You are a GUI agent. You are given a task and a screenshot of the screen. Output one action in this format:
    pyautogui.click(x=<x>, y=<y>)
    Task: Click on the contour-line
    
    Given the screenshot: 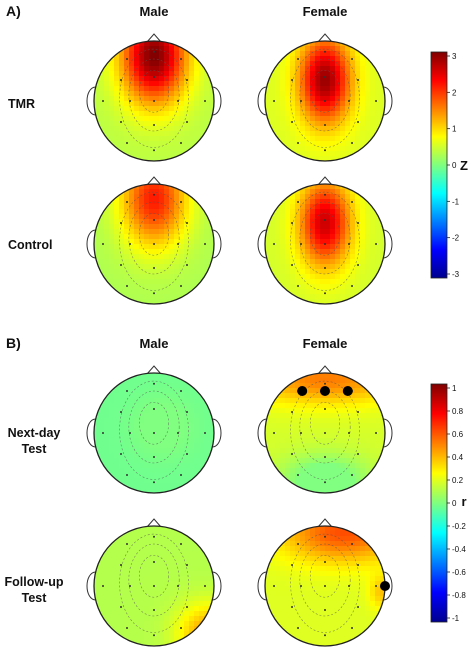 What is the action you would take?
    pyautogui.click(x=325, y=241)
    